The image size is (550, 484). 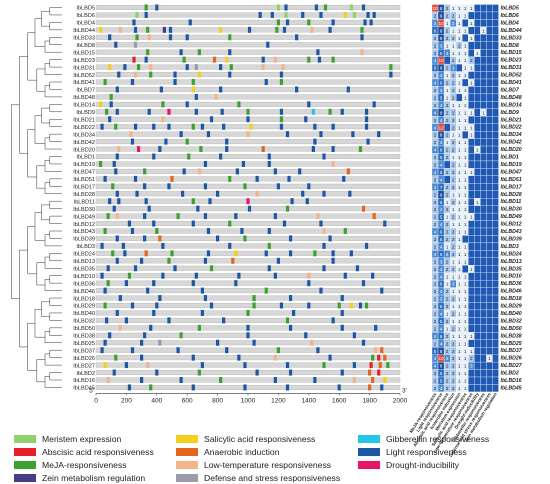 What do you see at coordinates (84, 31) in the screenshot?
I see `gene-label: IbLBD44` at bounding box center [84, 31].